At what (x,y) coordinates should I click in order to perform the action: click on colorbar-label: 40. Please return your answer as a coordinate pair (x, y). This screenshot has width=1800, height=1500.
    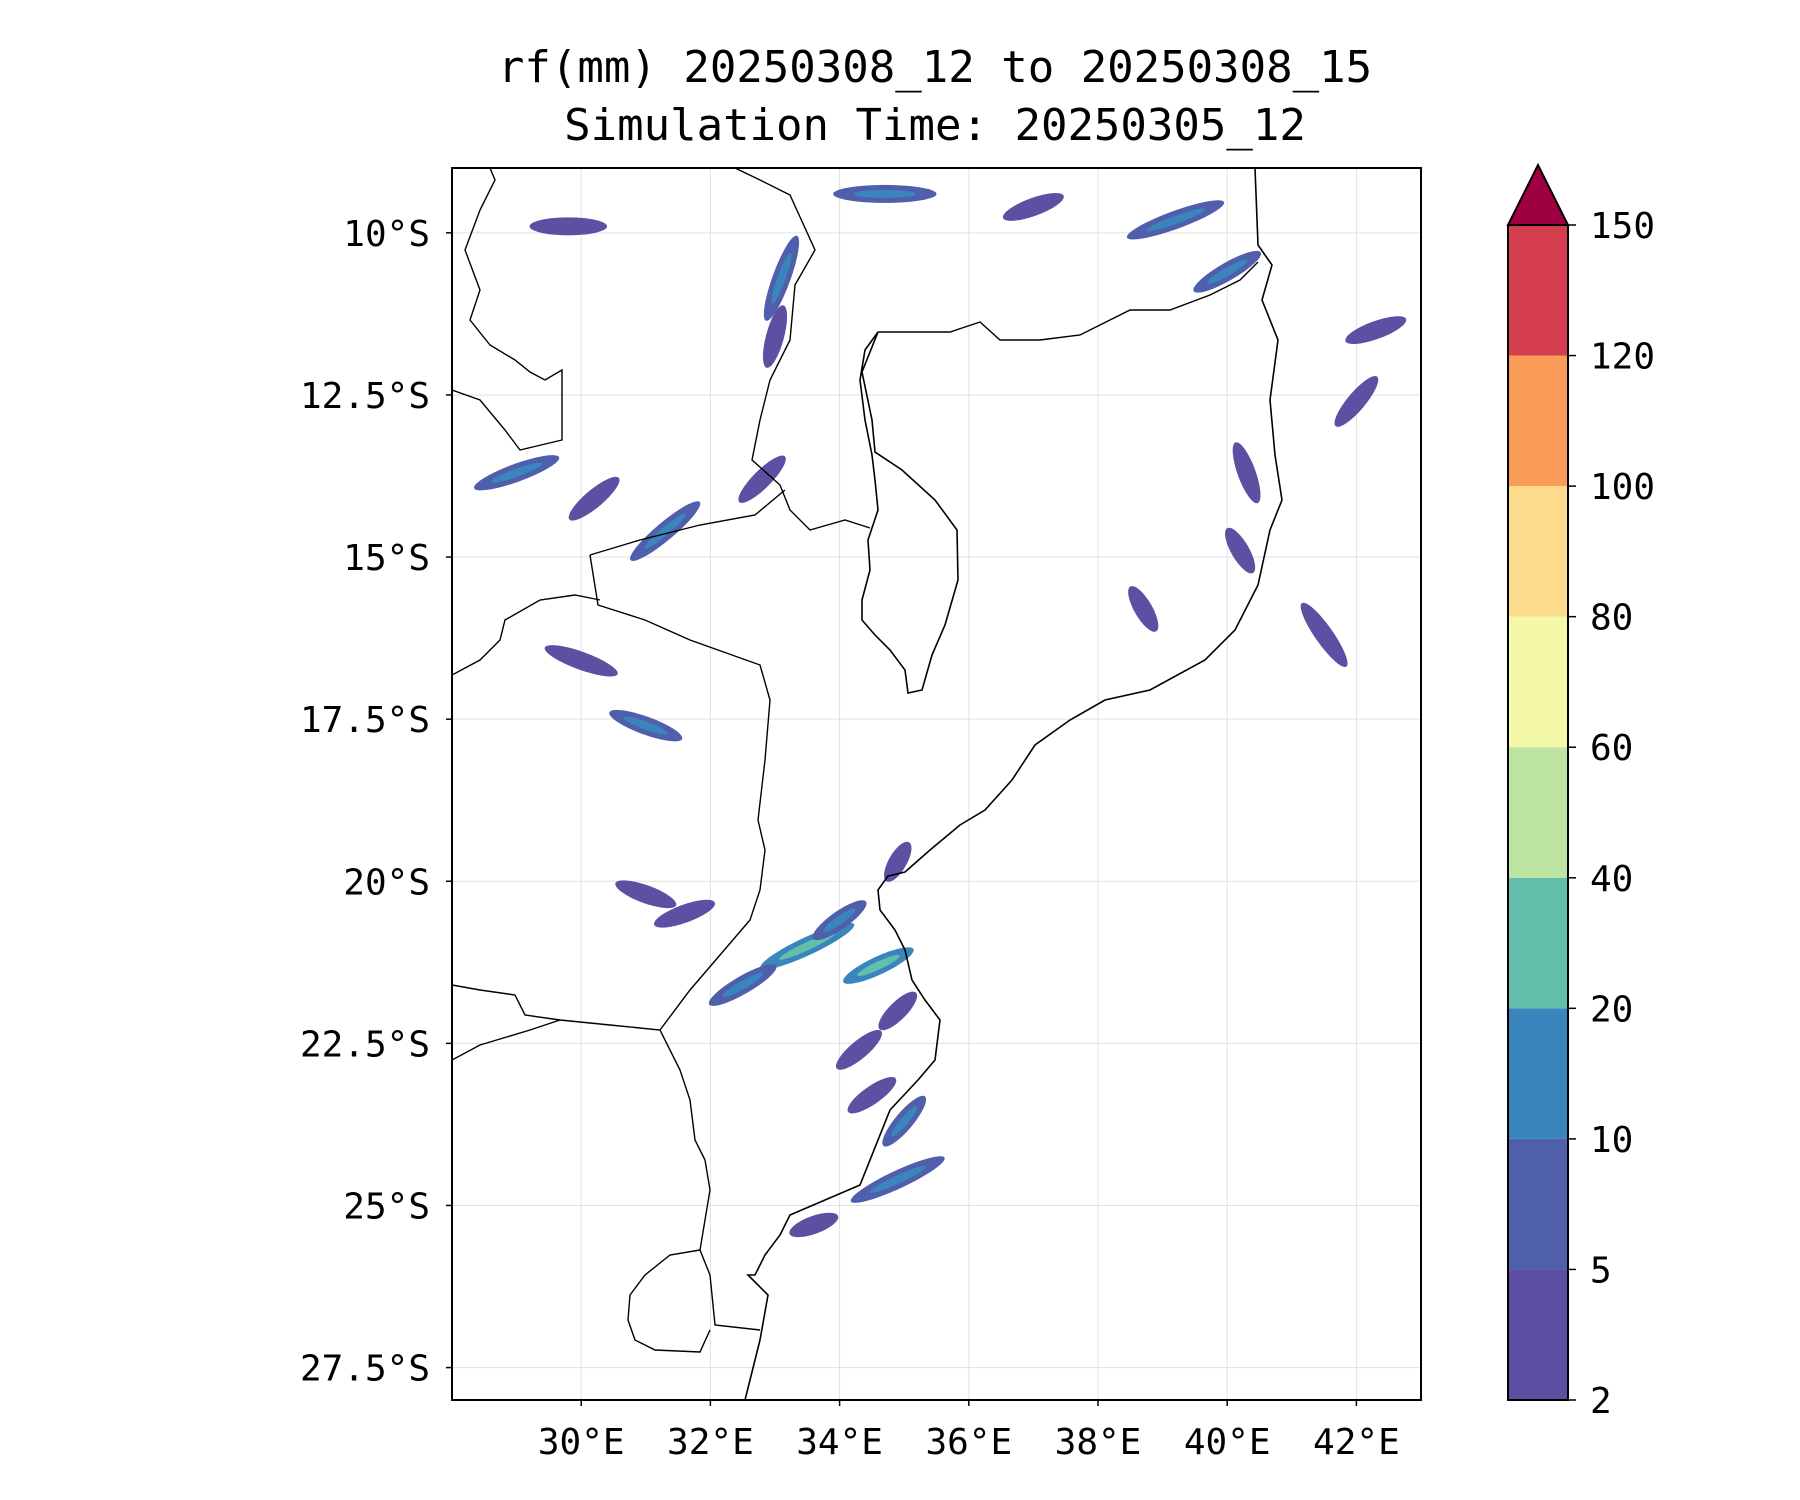
    Looking at the image, I should click on (1611, 879).